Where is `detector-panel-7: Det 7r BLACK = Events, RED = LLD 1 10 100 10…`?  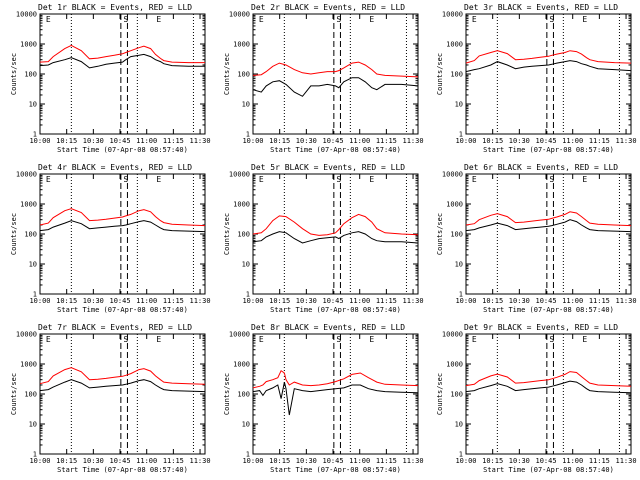
detector-panel-7: Det 7r BLACK = Events, RED = LLD 1 10 100 10… is located at coordinates (110, 398).